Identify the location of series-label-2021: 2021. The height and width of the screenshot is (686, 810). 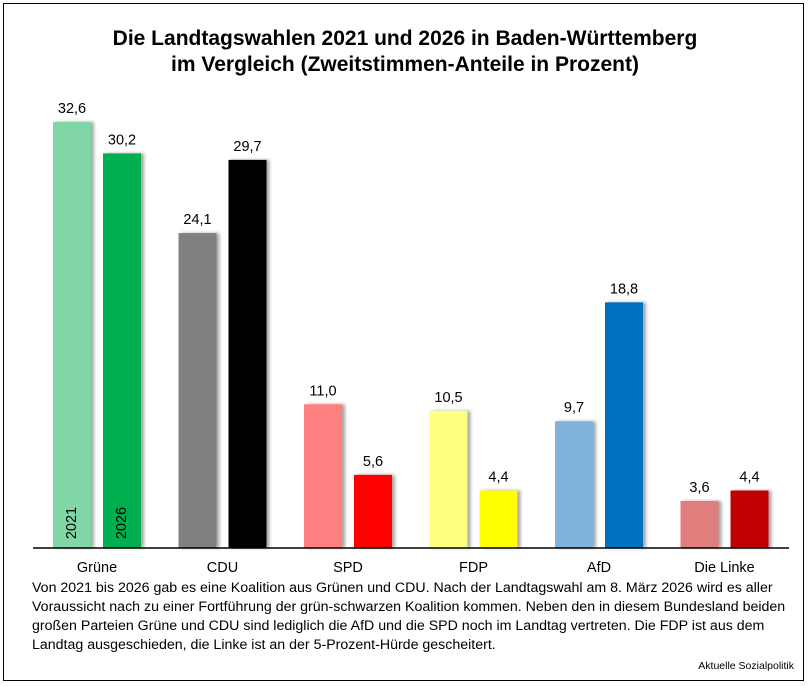
(72, 523).